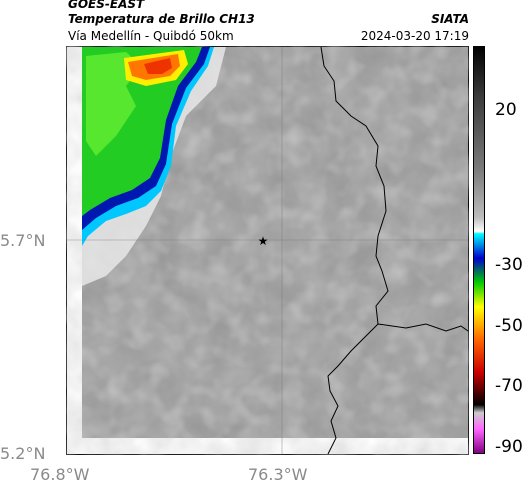  I want to click on timestamp: 2024-03-20 17:19, so click(414, 36).